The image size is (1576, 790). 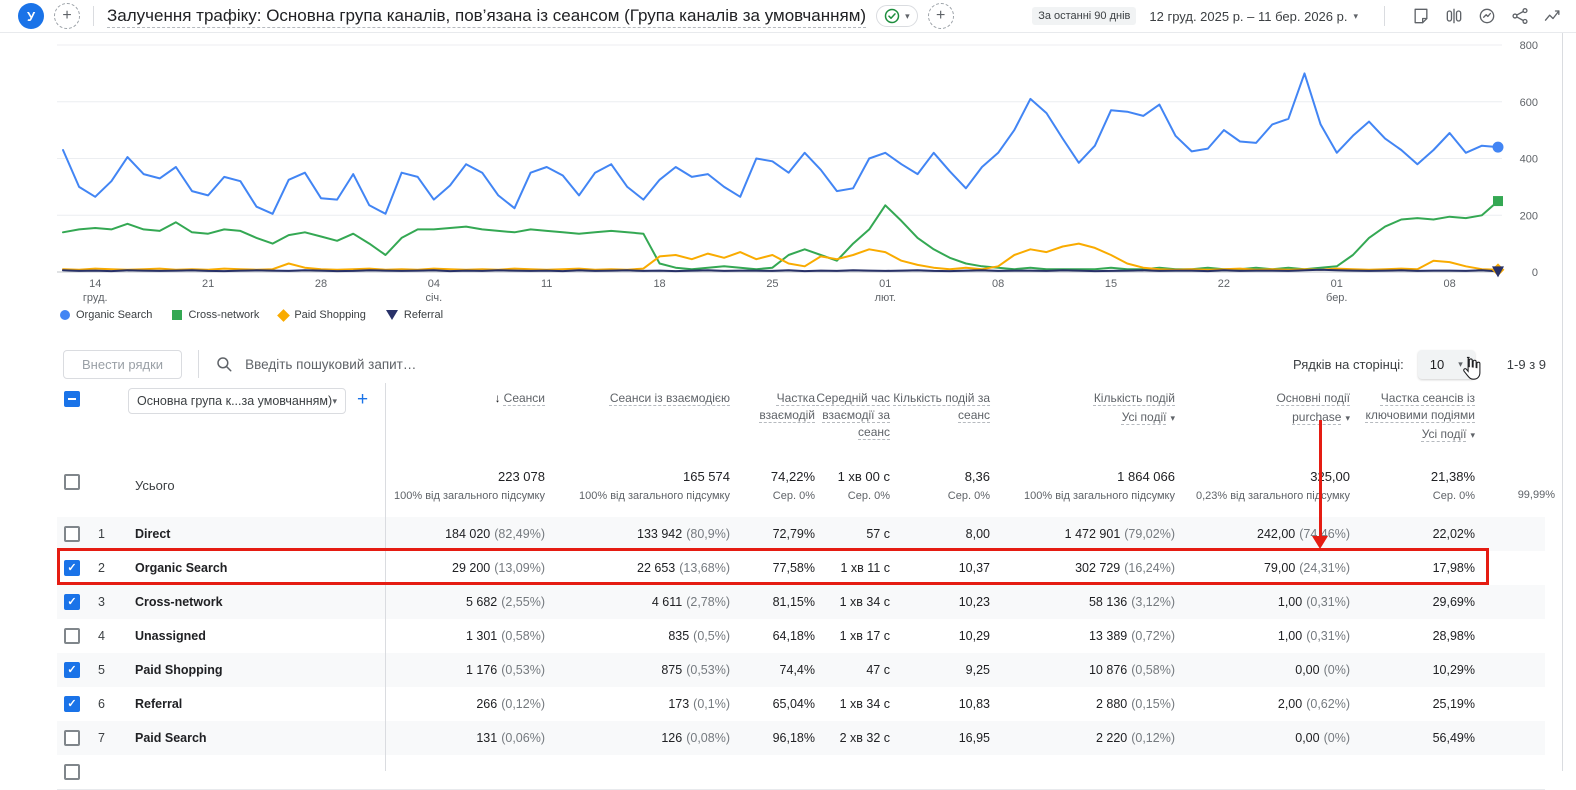 I want to click on column-header-5: Кількість подій за сеанс, so click(x=937, y=407).